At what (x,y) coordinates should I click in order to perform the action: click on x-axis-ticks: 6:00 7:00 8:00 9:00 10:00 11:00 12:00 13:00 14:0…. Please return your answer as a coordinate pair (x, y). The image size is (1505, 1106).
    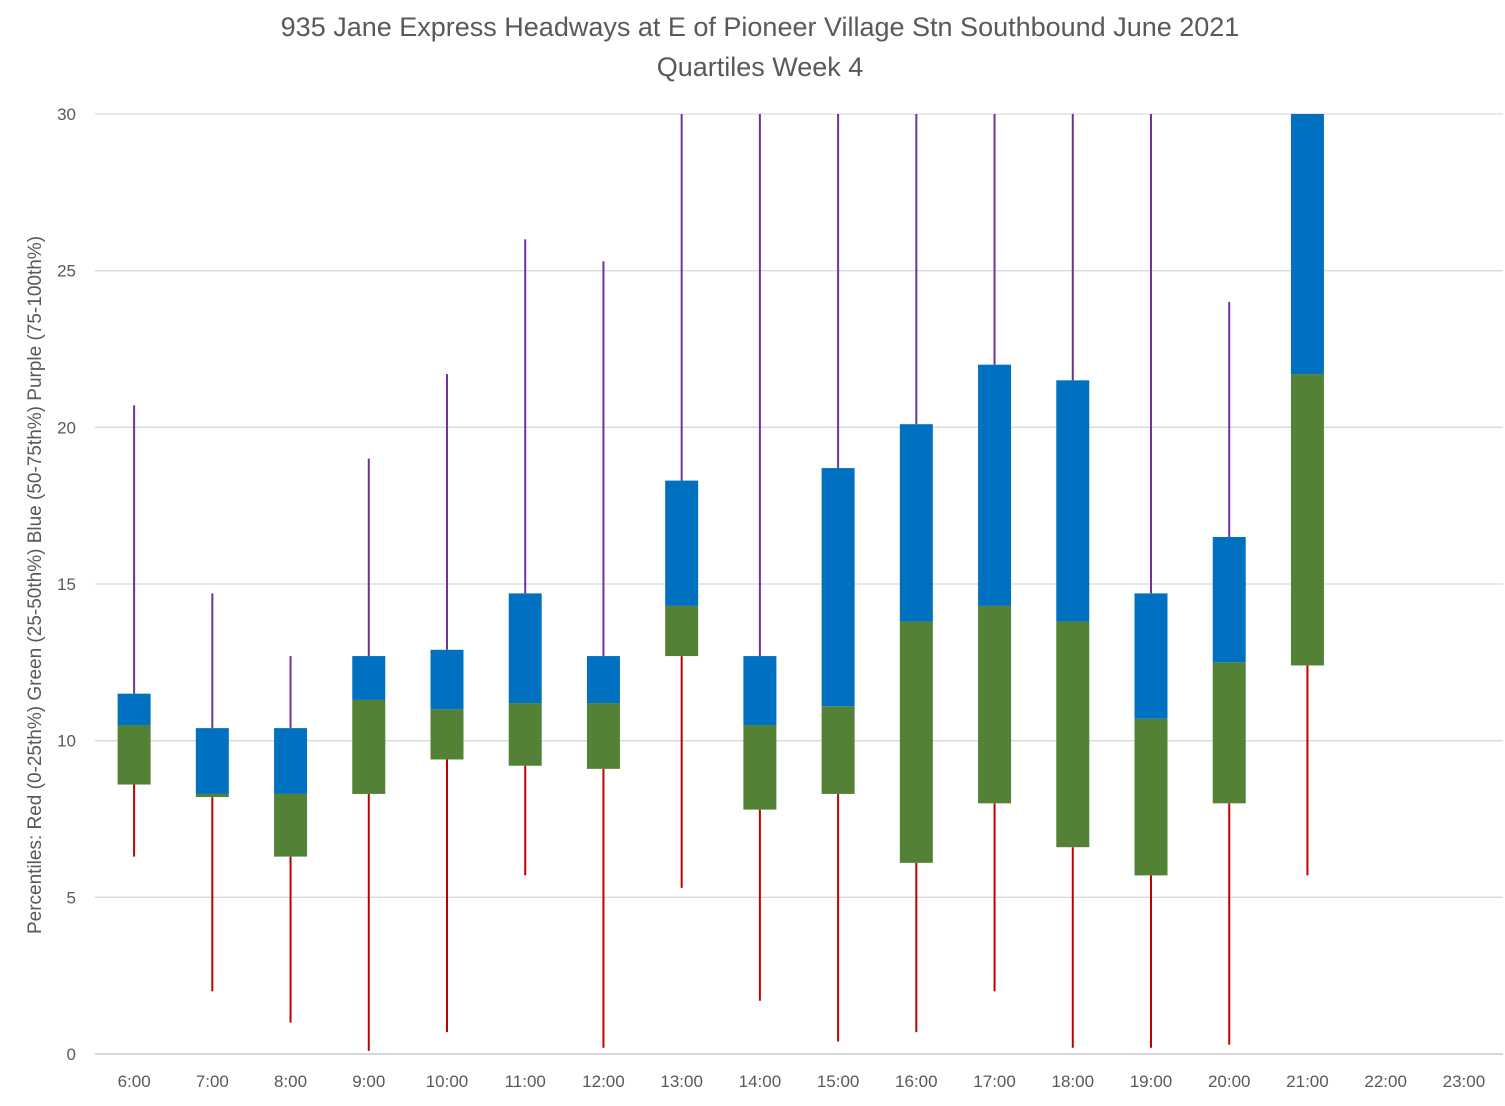
    Looking at the image, I should click on (802, 1081).